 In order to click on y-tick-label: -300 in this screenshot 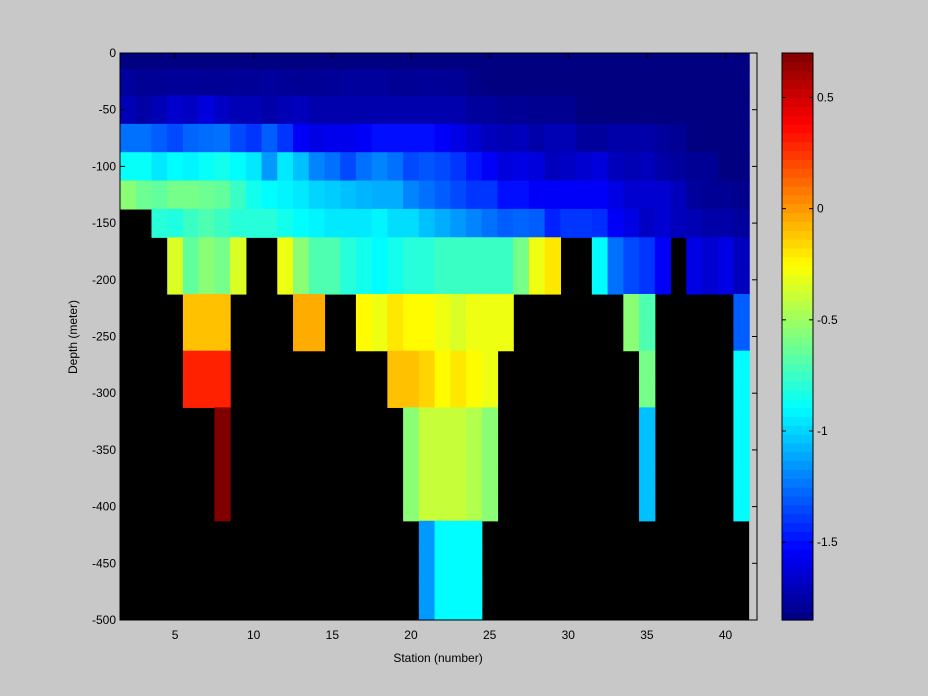, I will do `click(104, 393)`.